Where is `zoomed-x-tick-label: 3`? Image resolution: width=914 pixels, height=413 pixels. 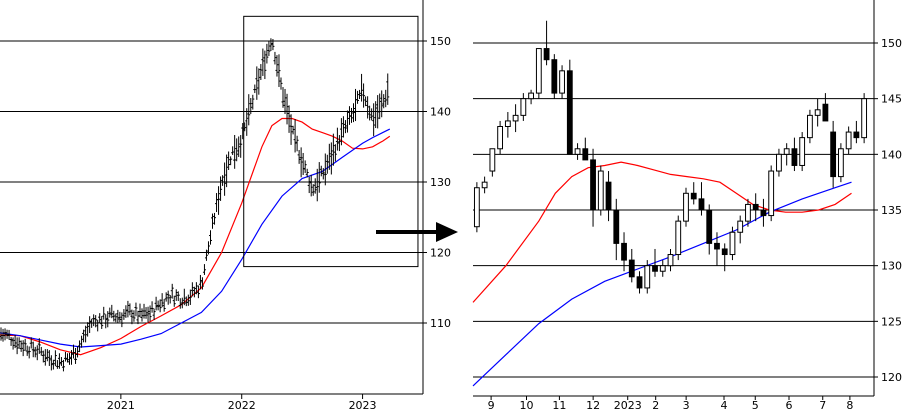 zoomed-x-tick-label: 3 is located at coordinates (686, 405).